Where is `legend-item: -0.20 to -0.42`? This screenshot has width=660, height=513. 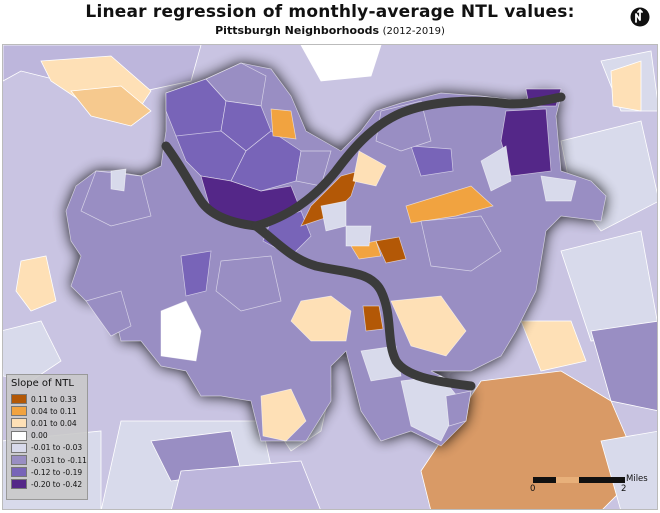 legend-item: -0.20 to -0.42 is located at coordinates (47, 484).